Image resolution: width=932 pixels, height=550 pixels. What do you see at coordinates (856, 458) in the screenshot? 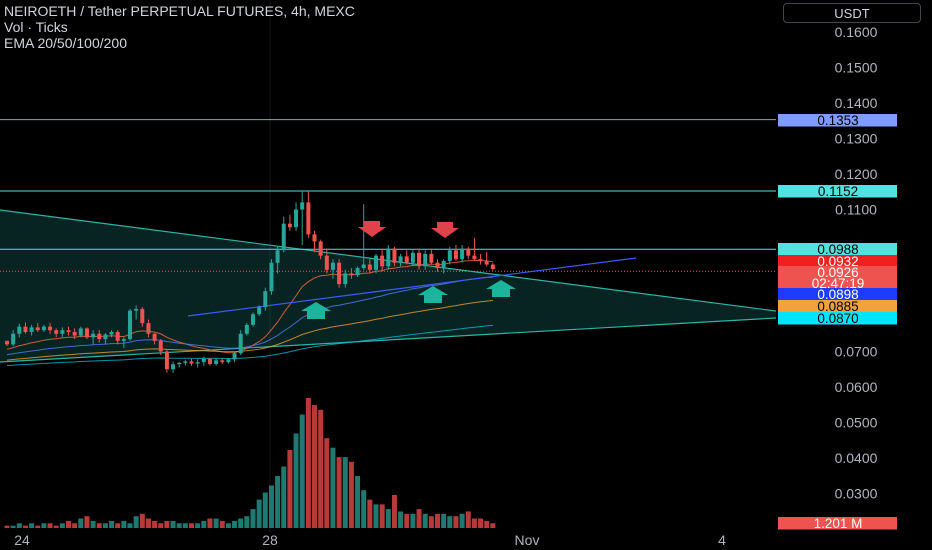
I see `price-axis-tick: 0.0400` at bounding box center [856, 458].